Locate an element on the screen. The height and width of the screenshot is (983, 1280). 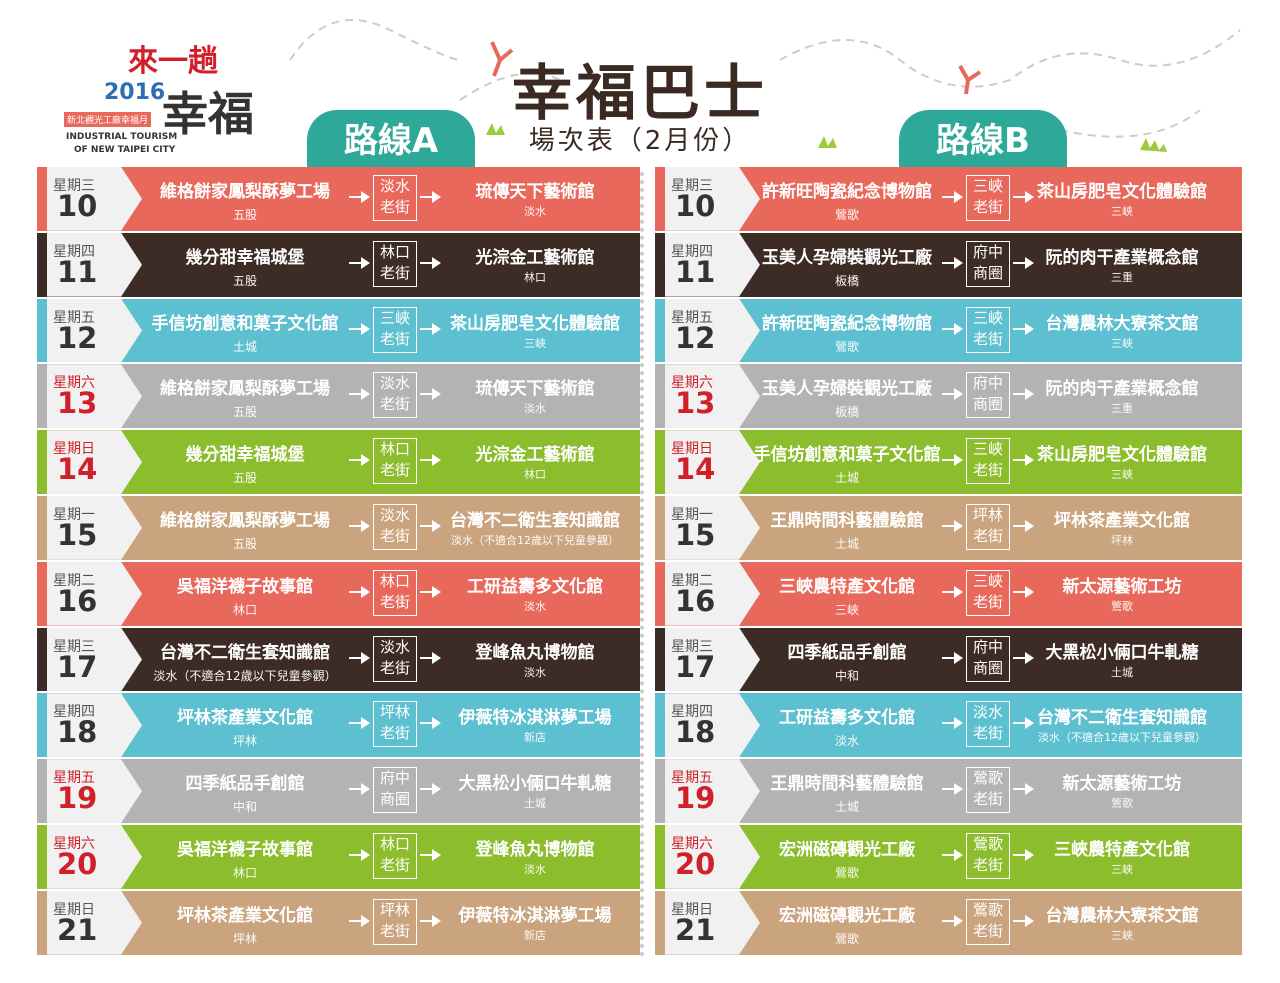
weekday: 星期一 is located at coordinates (692, 515).